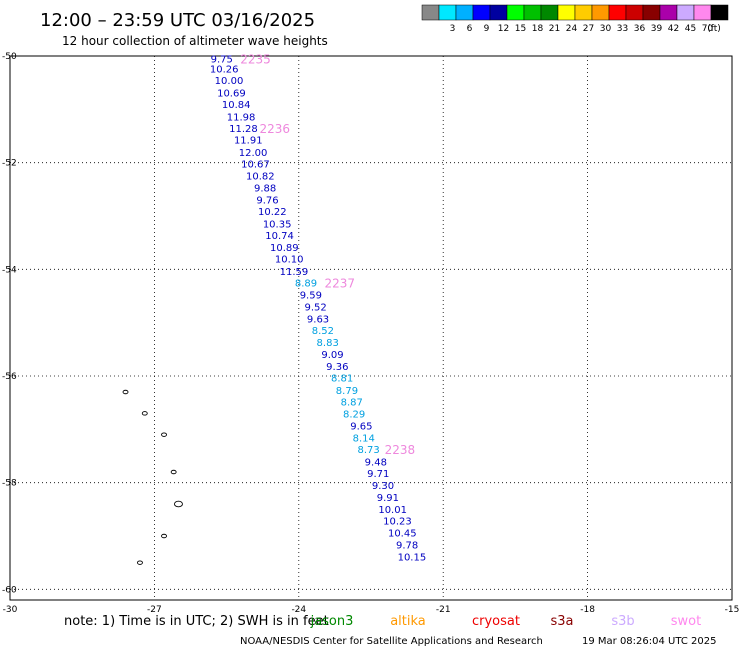 The width and height of the screenshot is (740, 650). I want to click on wave-height-reading: 11.59, so click(294, 272).